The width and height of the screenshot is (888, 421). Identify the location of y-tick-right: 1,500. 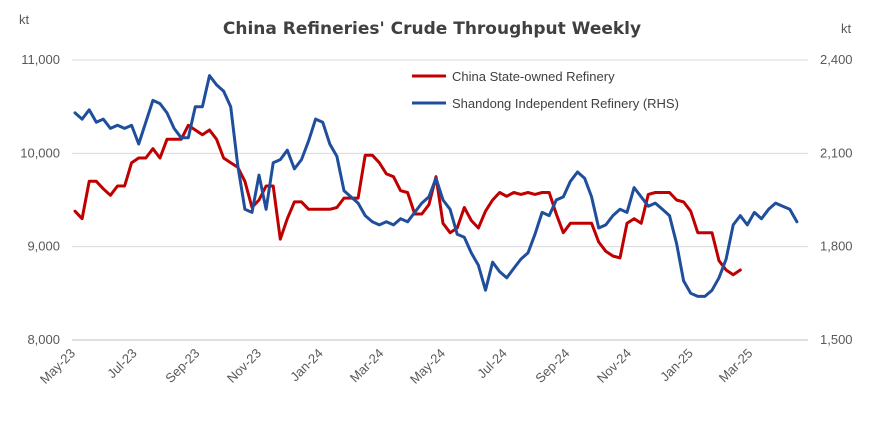
(836, 339).